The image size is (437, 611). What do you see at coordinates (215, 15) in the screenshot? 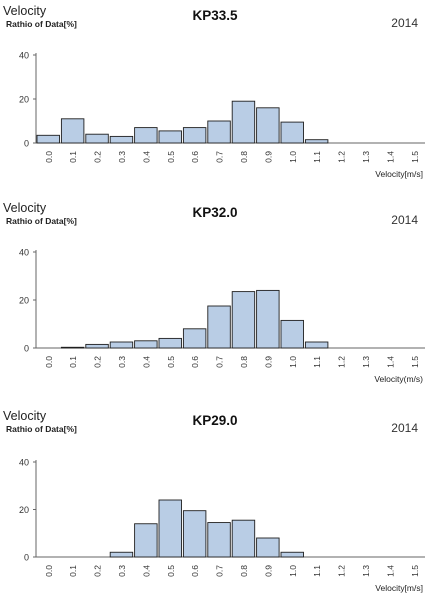
I see `chart-title: KP33.5` at bounding box center [215, 15].